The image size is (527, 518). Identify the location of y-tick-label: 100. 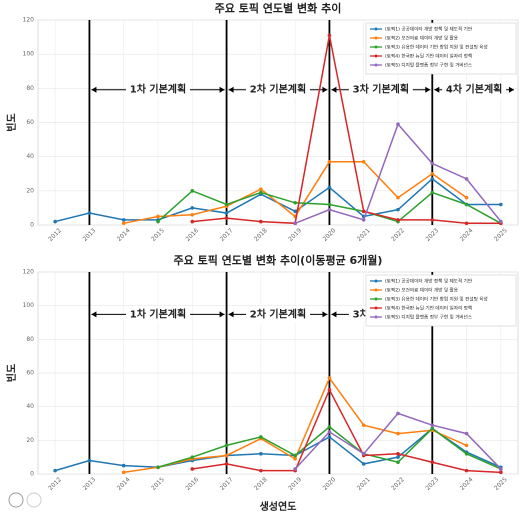
(29, 305).